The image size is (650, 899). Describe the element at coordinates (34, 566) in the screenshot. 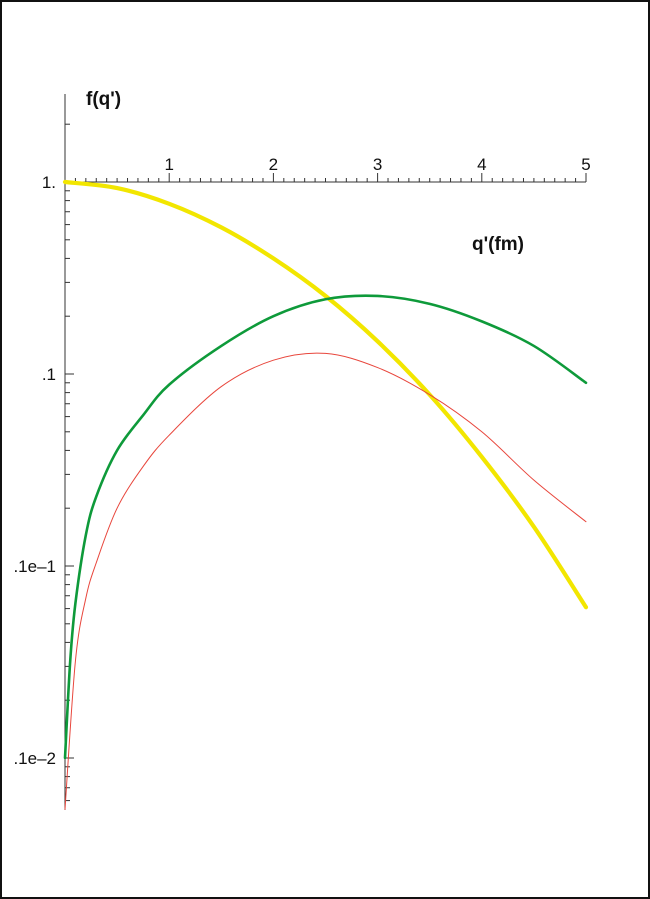

I see `y-tick-label: .1e–1` at that location.